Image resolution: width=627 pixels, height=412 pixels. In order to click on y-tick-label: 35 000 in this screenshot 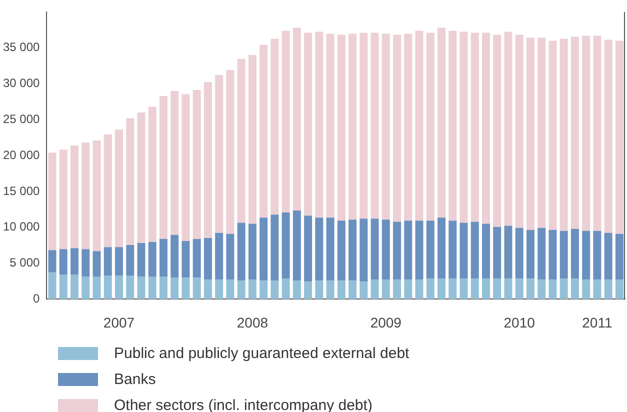, I will do `click(21, 47)`.